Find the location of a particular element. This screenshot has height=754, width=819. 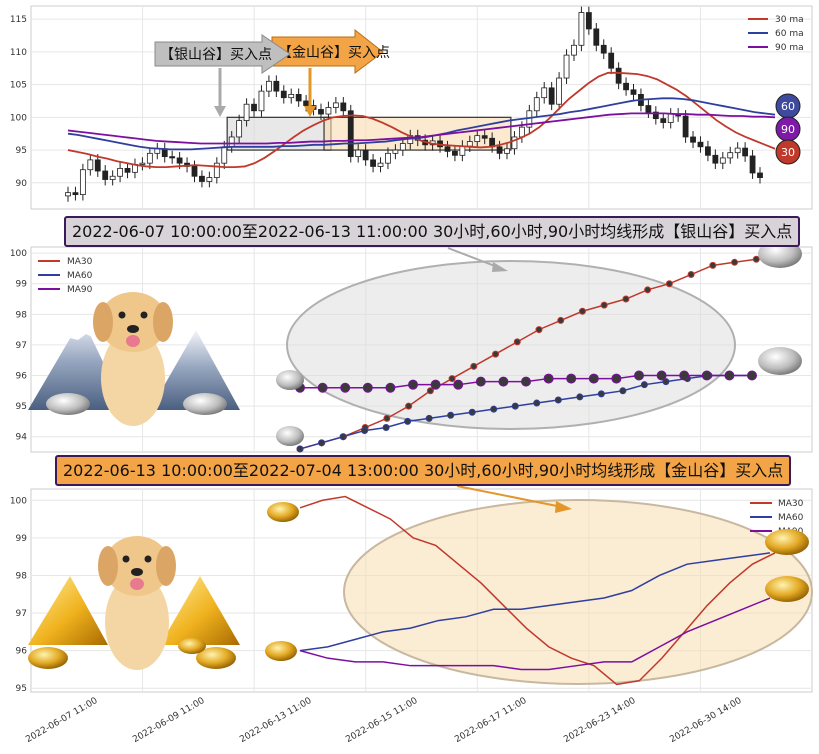

gold-ingot-markers is located at coordinates (537, 581).